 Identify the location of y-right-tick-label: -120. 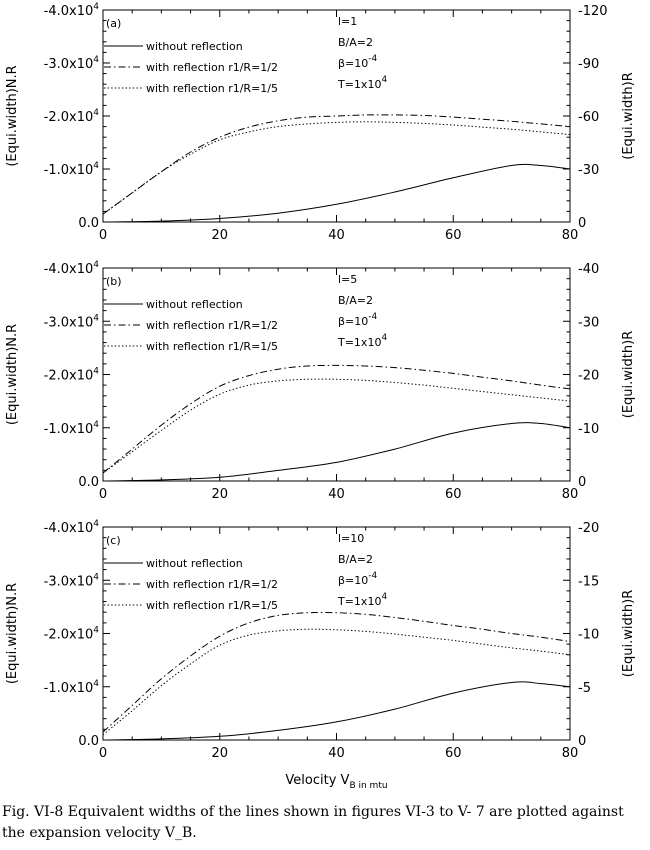
(593, 11).